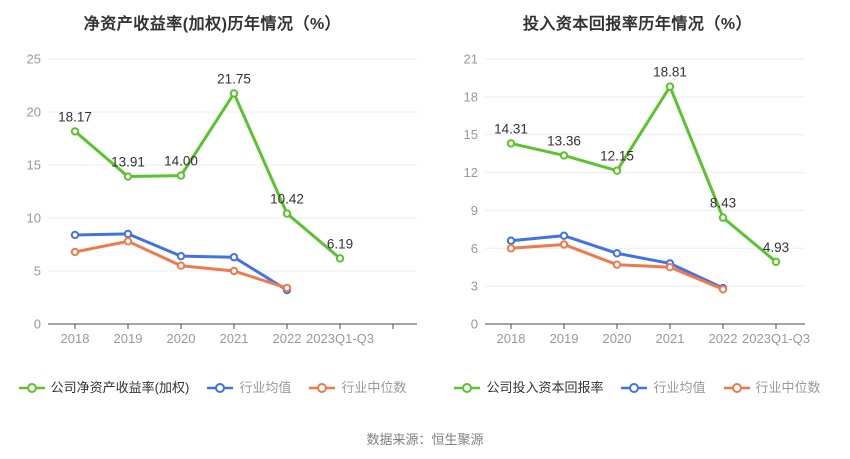 This screenshot has width=850, height=459. Describe the element at coordinates (617, 156) in the screenshot. I see `data-point-label: 12.15` at that location.